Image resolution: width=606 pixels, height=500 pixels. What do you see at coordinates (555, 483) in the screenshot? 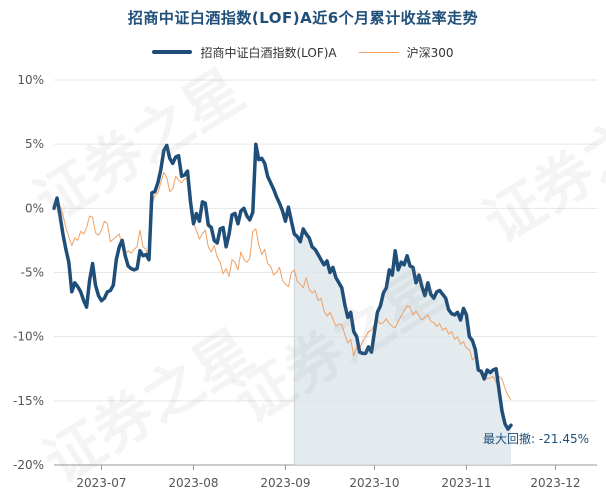
I see `x-tick-label-5: 2023-12` at bounding box center [555, 483].